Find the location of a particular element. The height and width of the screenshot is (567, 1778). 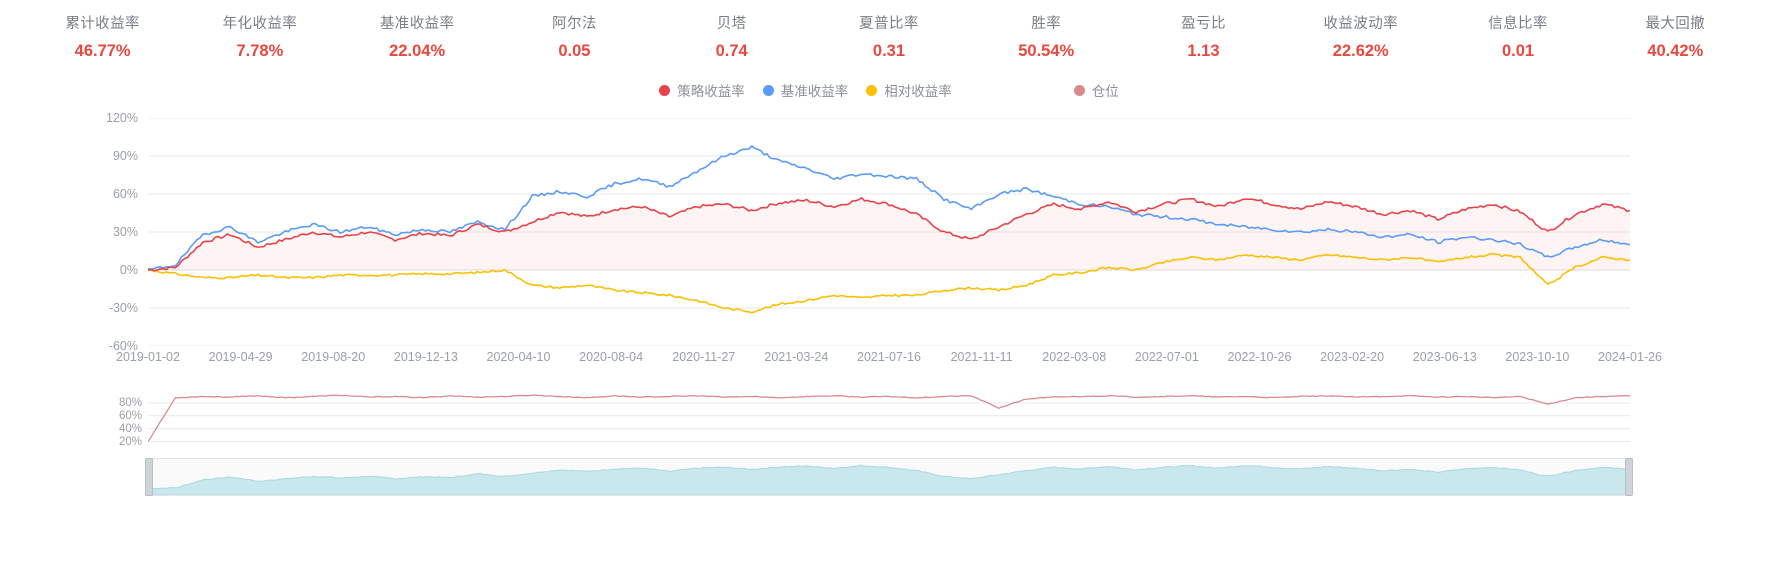

legend-label: 仓位 is located at coordinates (1105, 91).